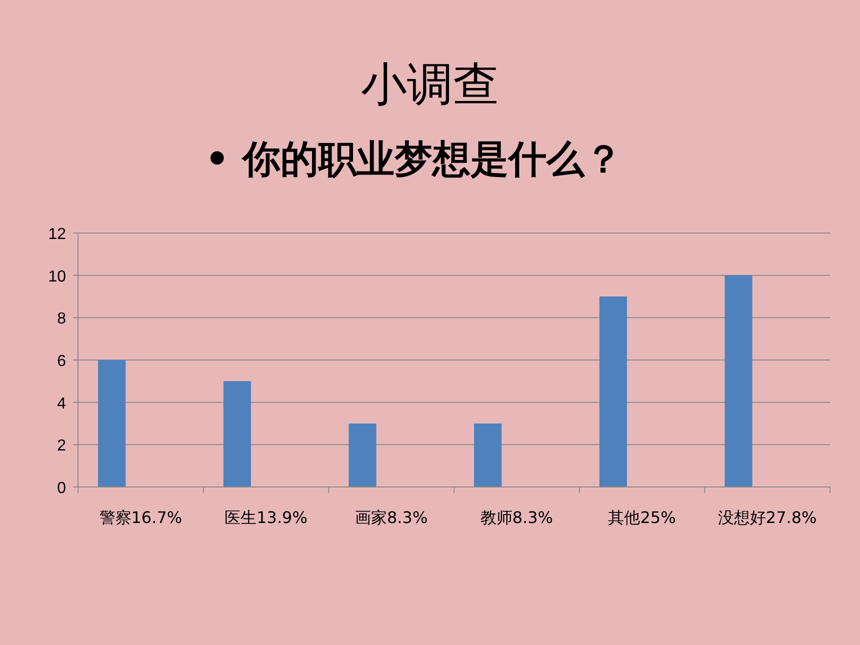 This screenshot has height=645, width=860. What do you see at coordinates (61, 403) in the screenshot?
I see `y-tick-label: 4` at bounding box center [61, 403].